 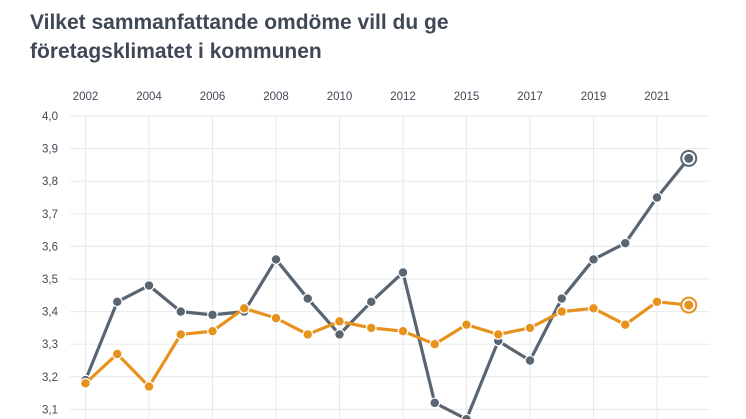 What do you see at coordinates (371, 97) in the screenshot?
I see `x-axis-ticks: 2002 2004 2006 2008 2010 2012 2015 2017 2019 2021` at bounding box center [371, 97].